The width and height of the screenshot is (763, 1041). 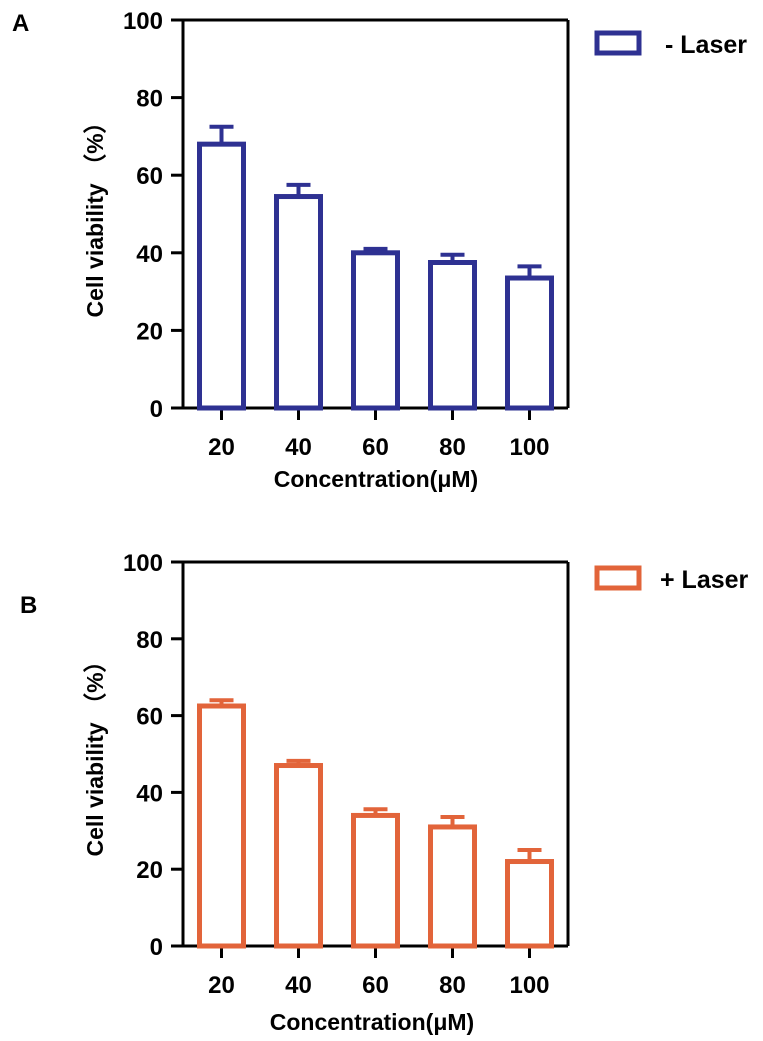 I want to click on panel-label: B, so click(x=28, y=605).